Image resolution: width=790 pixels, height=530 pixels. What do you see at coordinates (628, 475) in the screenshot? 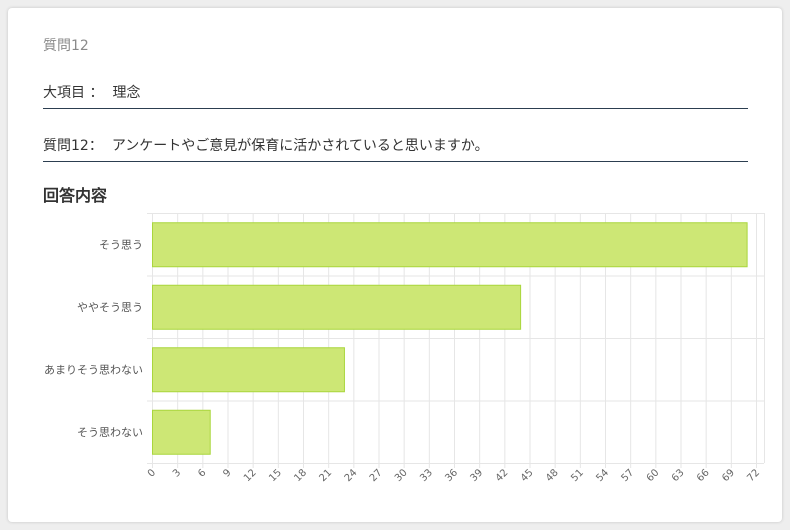
I see `x-tick-label: 57` at bounding box center [628, 475].